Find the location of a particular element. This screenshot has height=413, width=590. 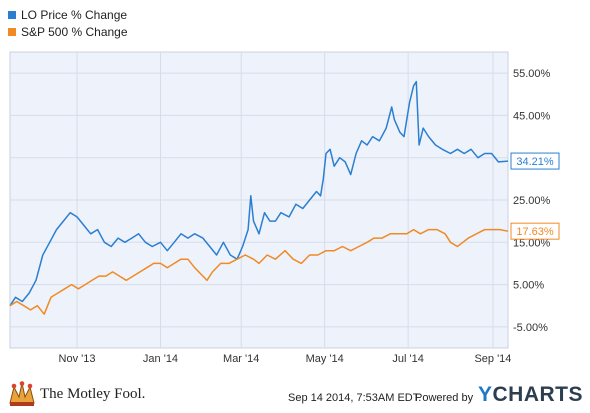

end-value-labels: 34.21% 17.63% is located at coordinates (535, 196).